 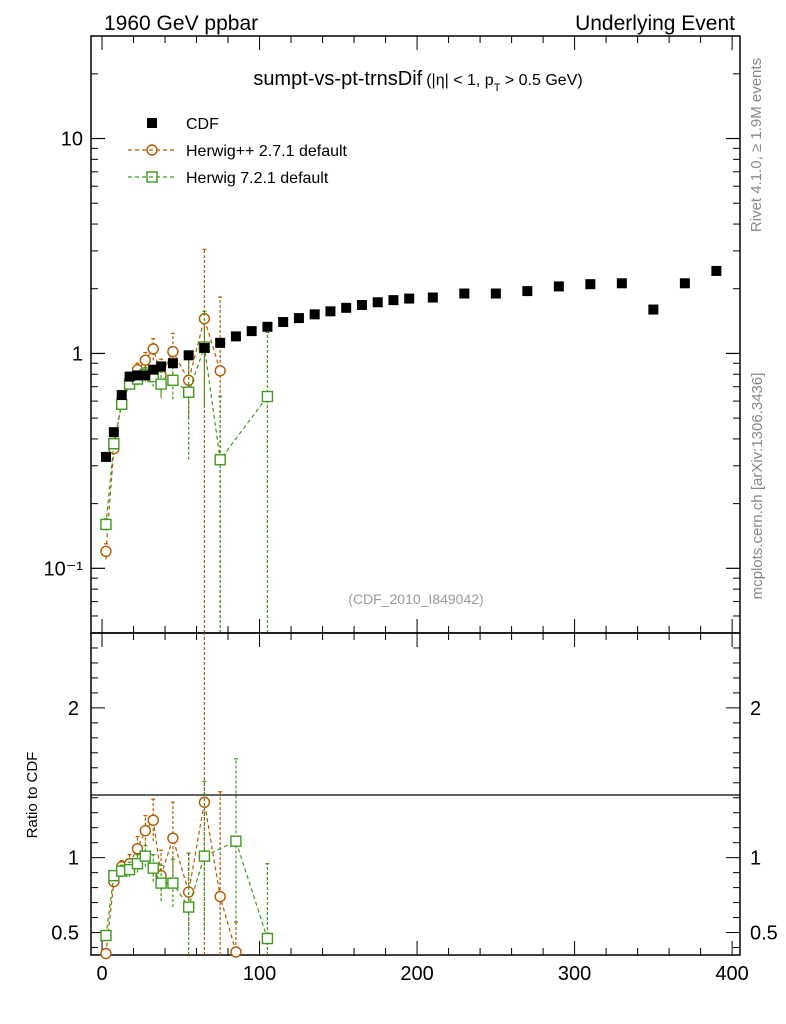 I want to click on header-right: Underlying Event, so click(x=655, y=23).